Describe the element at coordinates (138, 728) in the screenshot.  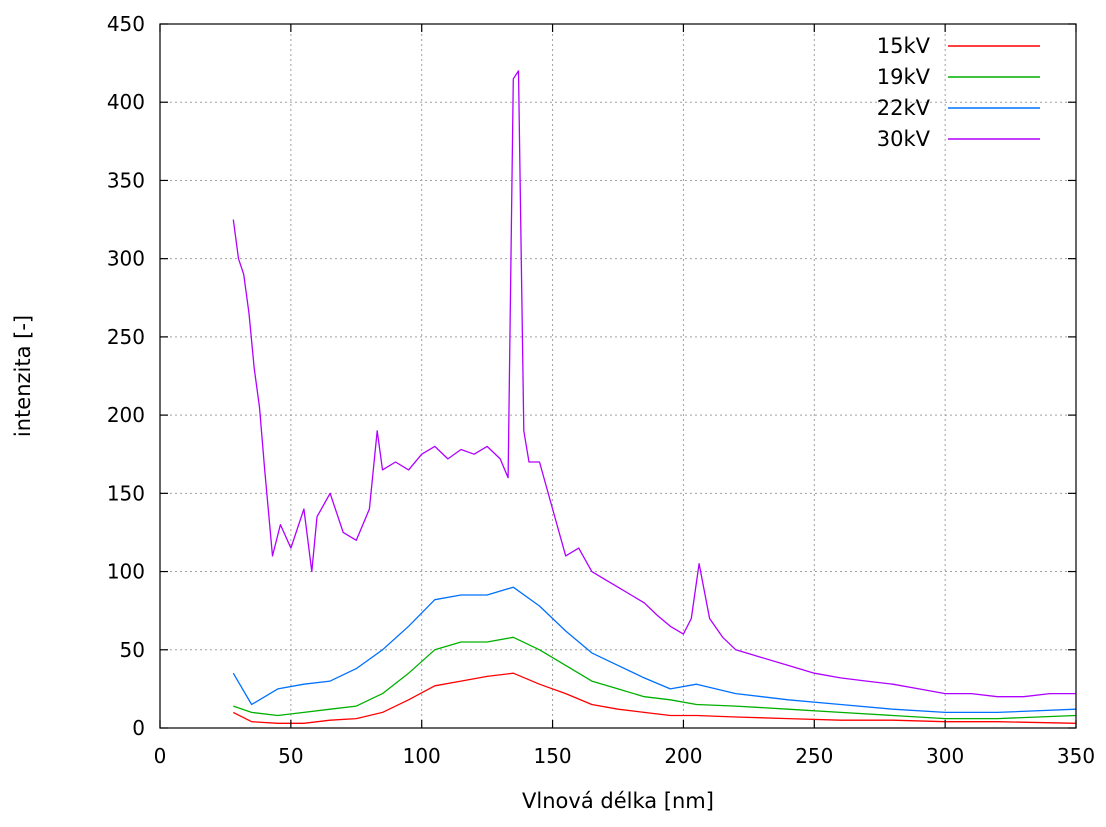
I see `y-tick-label: 0` at that location.